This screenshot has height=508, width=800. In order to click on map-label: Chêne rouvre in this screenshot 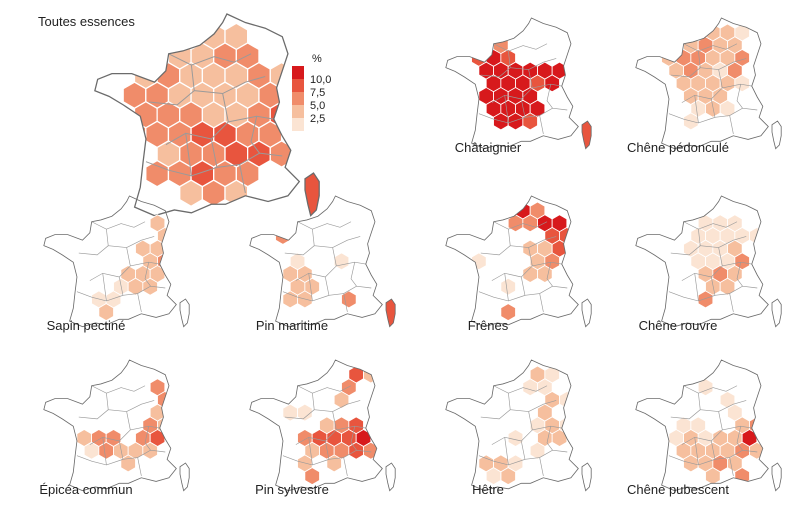, I will do `click(678, 325)`.